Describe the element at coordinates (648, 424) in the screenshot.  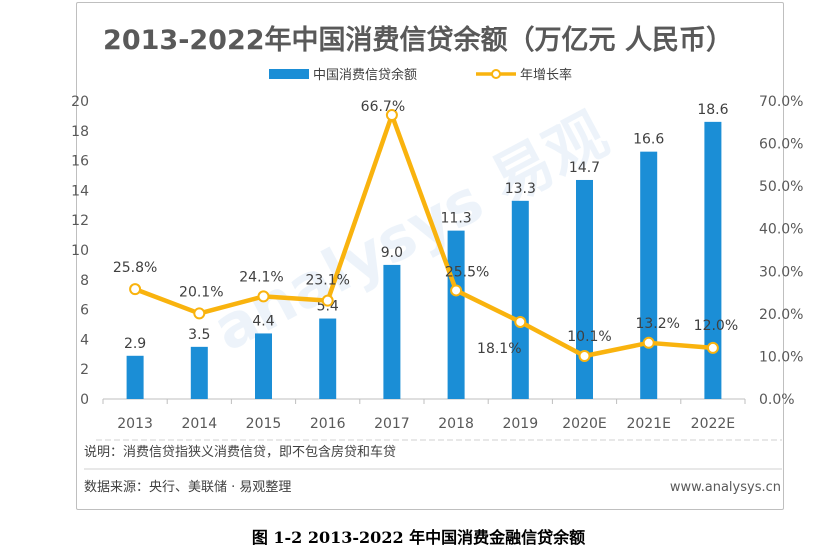
I see `x-tick-label: 2021E` at that location.